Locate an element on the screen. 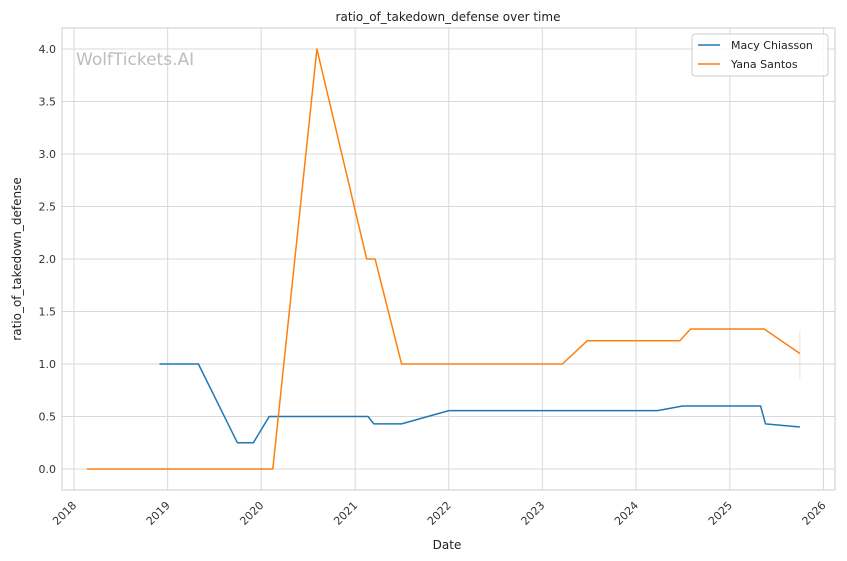 This screenshot has width=847, height=561. x-tick-label: 2025 is located at coordinates (720, 513).